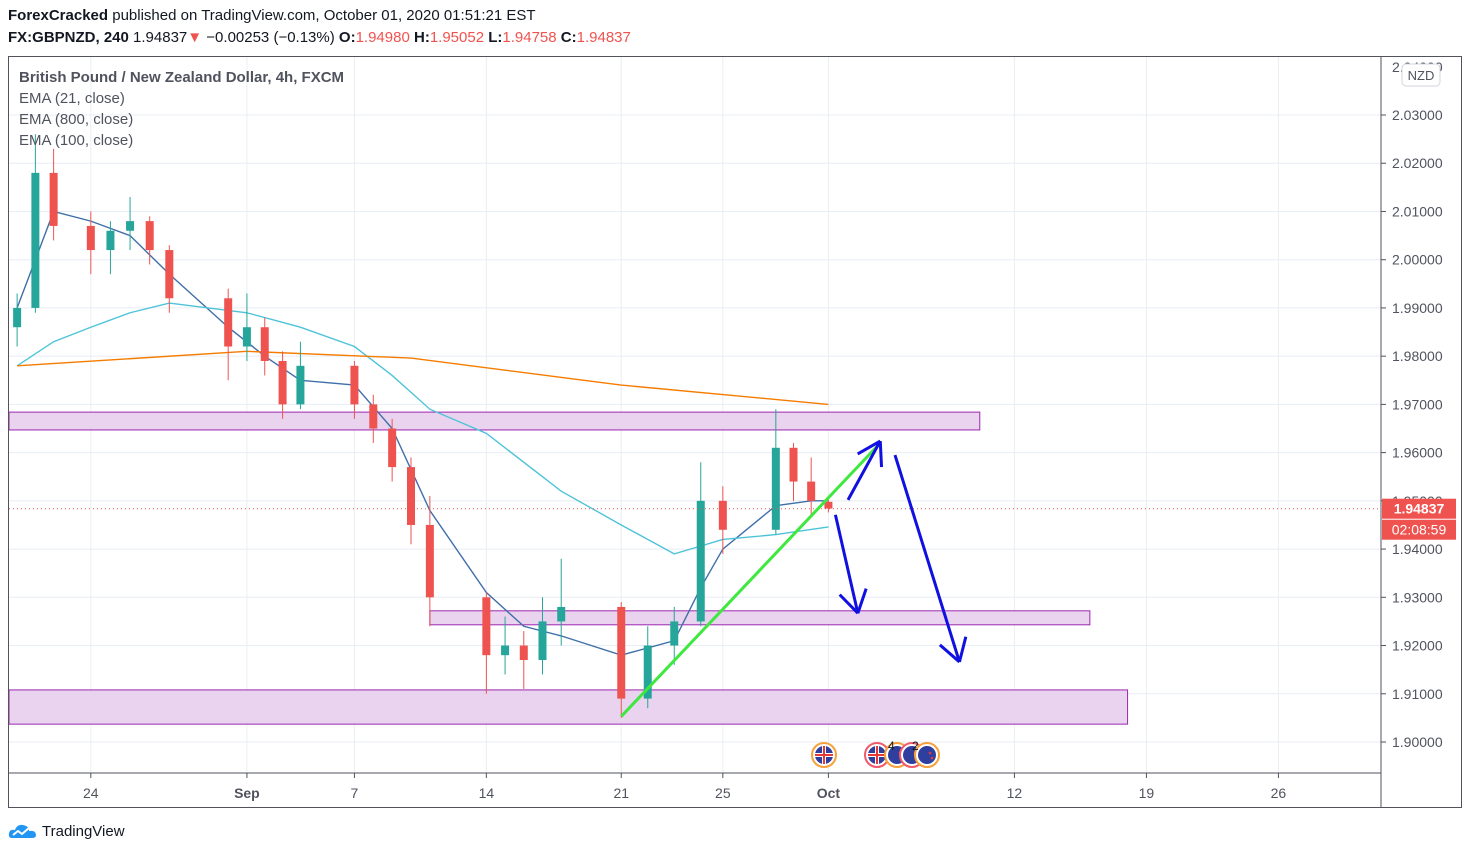 This screenshot has width=1470, height=856. Describe the element at coordinates (72, 98) in the screenshot. I see `legend-ema21: EMA (21, close)` at that location.